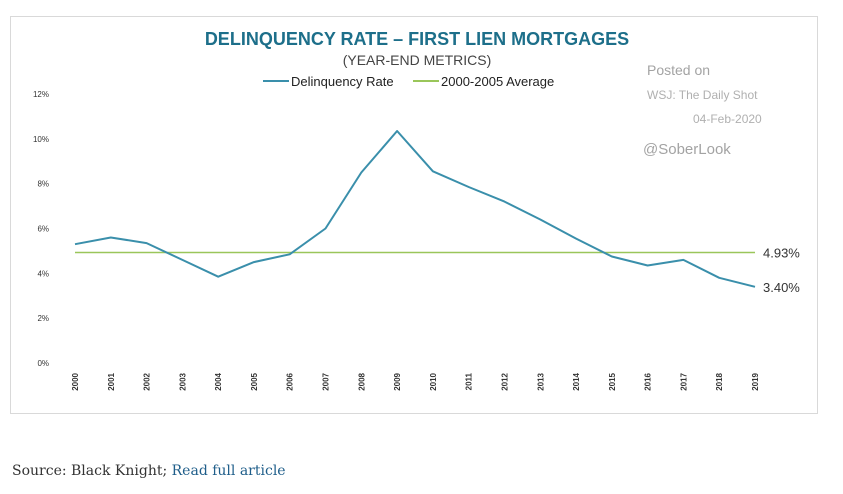 The width and height of the screenshot is (843, 494). I want to click on x-tick-label: 2008, so click(361, 381).